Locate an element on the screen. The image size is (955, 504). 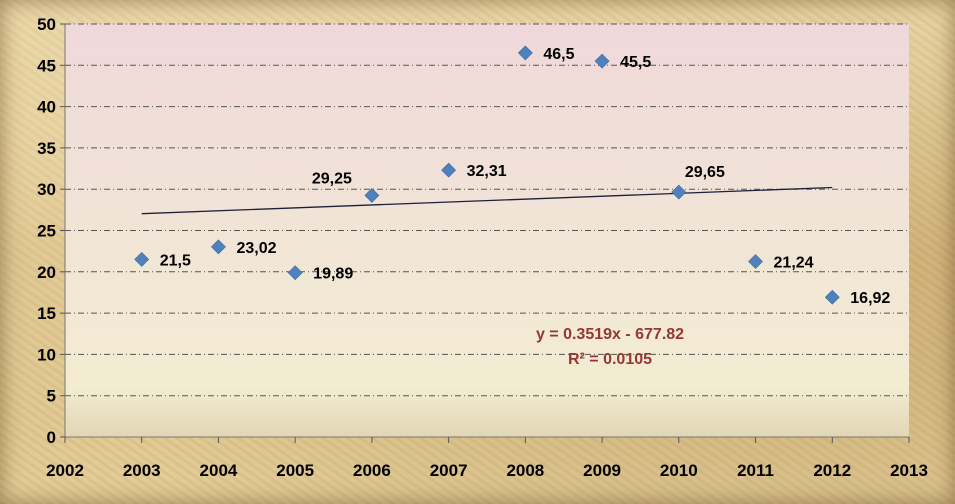
data-label: 21,24 is located at coordinates (794, 263).